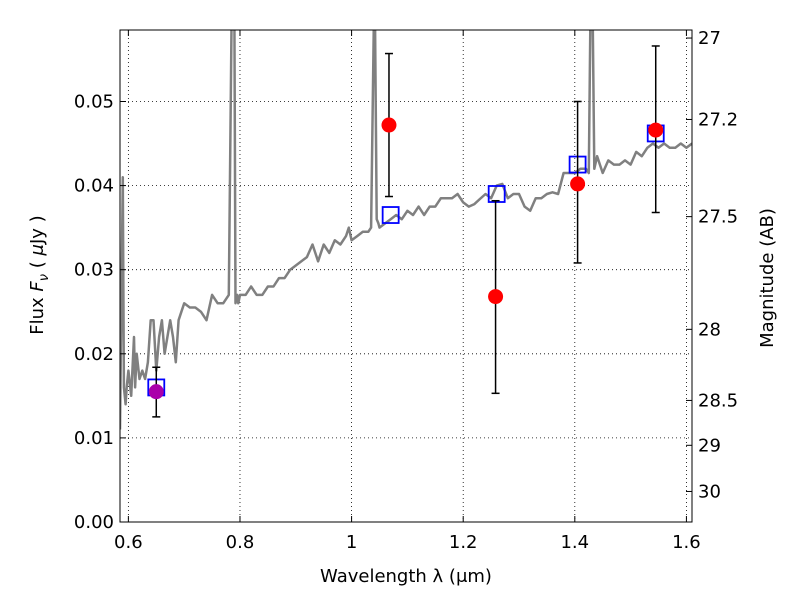 The width and height of the screenshot is (800, 600). What do you see at coordinates (94, 354) in the screenshot?
I see `y-tick-label: 0.02` at bounding box center [94, 354].